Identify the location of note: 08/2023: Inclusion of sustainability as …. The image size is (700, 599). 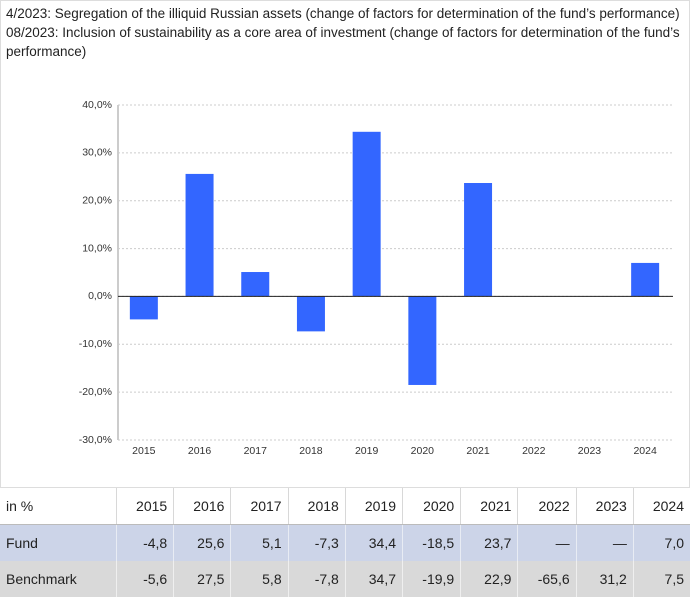
(343, 42).